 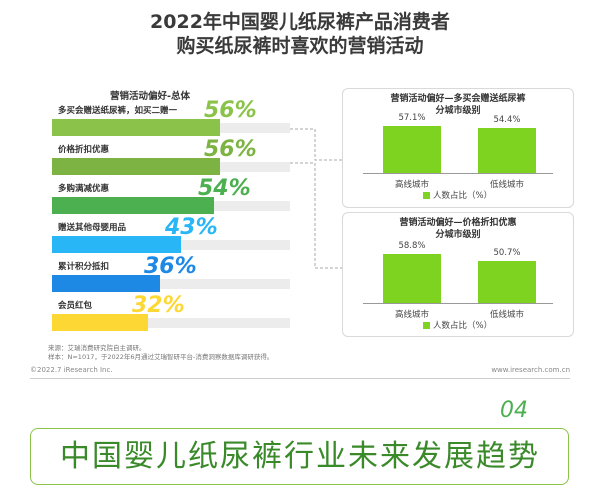 I want to click on bar-value-4: 36%, so click(x=170, y=266).